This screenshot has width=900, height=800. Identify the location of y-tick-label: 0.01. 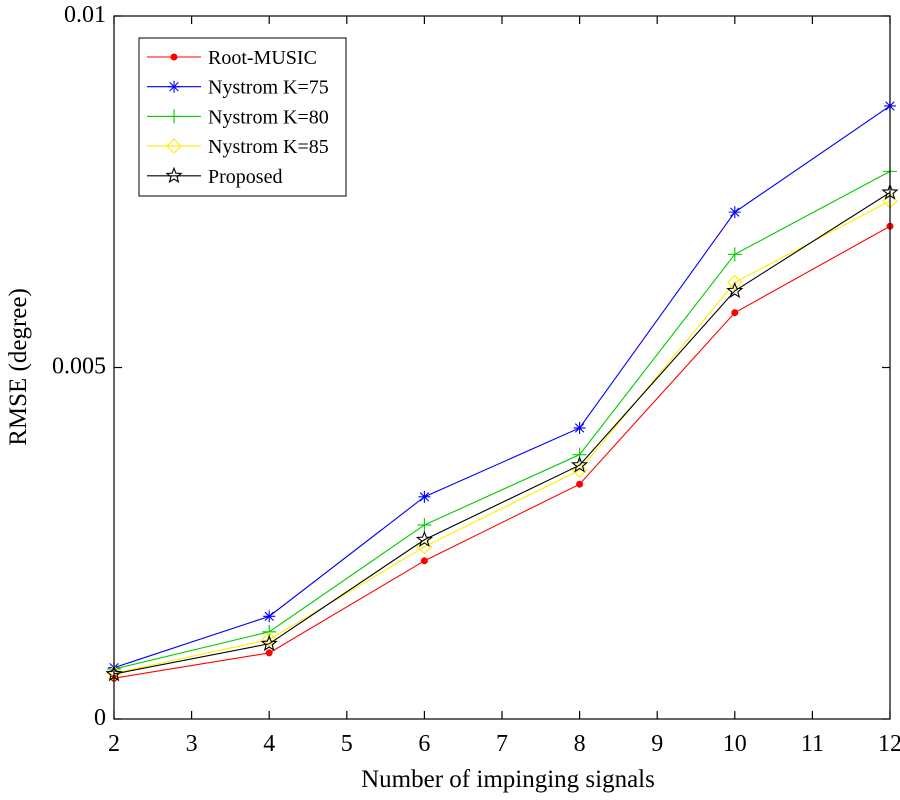
(85, 15).